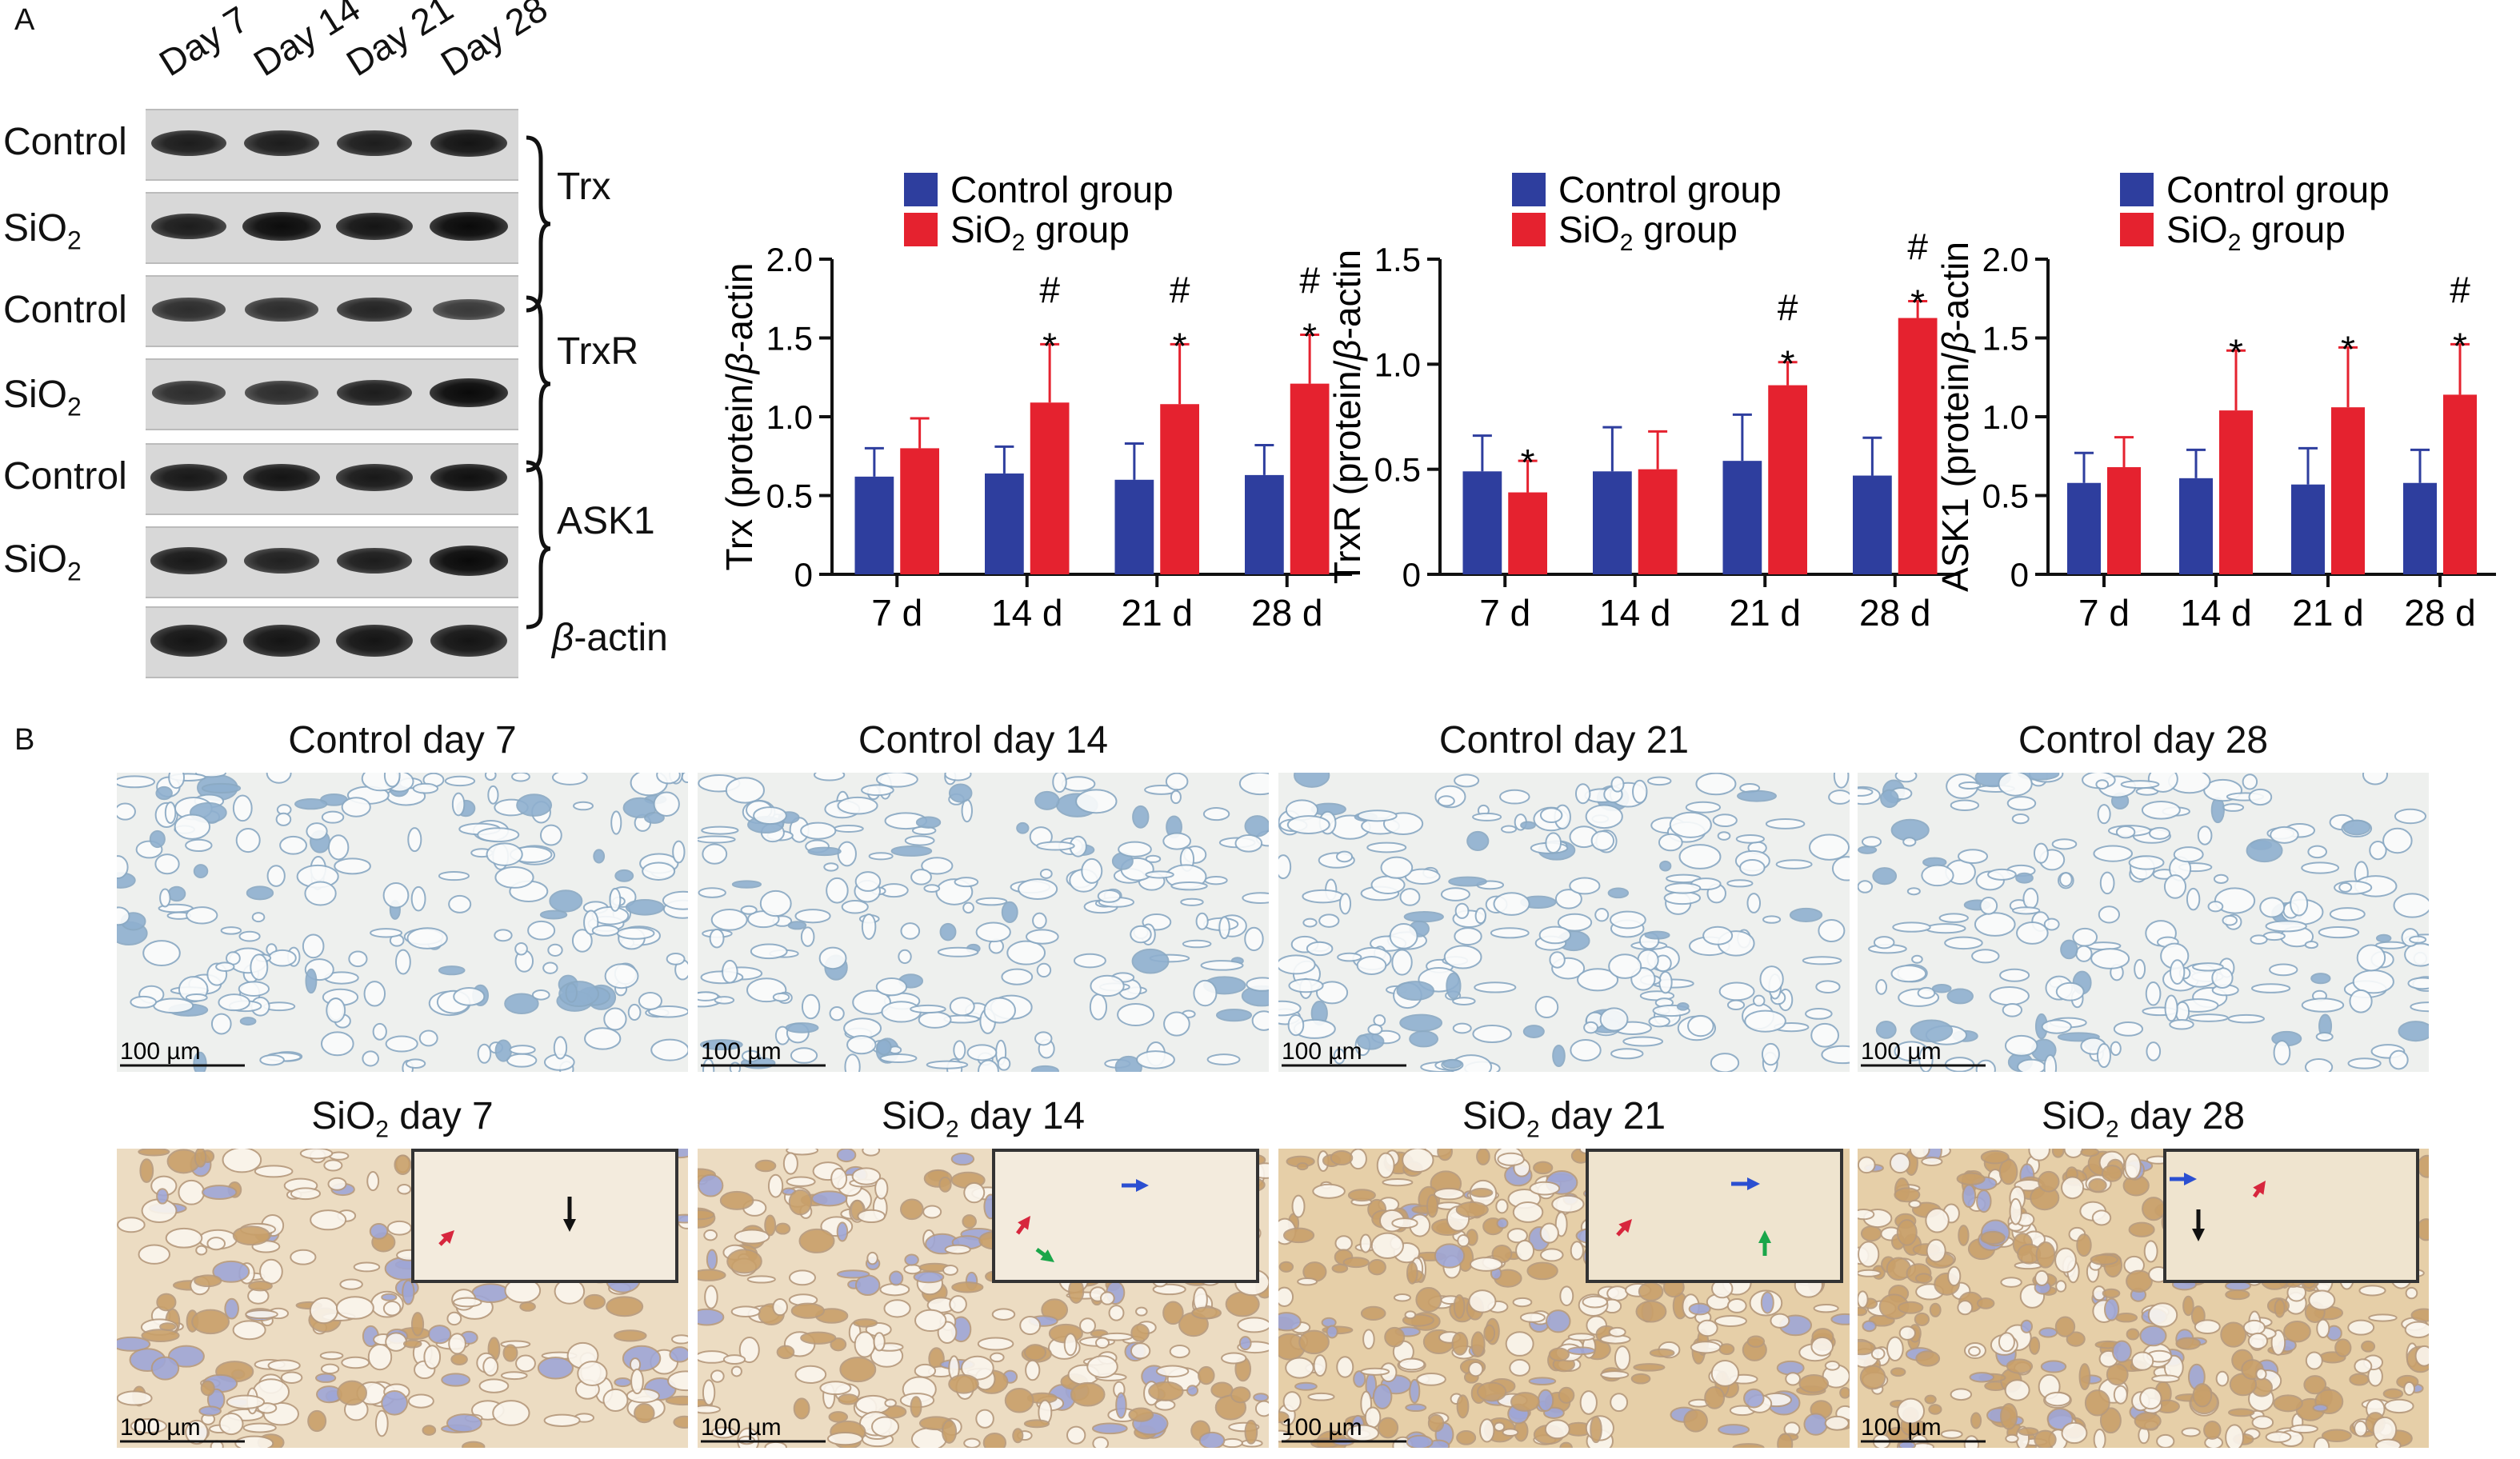  Describe the element at coordinates (2198, 1225) in the screenshot. I see `annotation-arrow` at that location.